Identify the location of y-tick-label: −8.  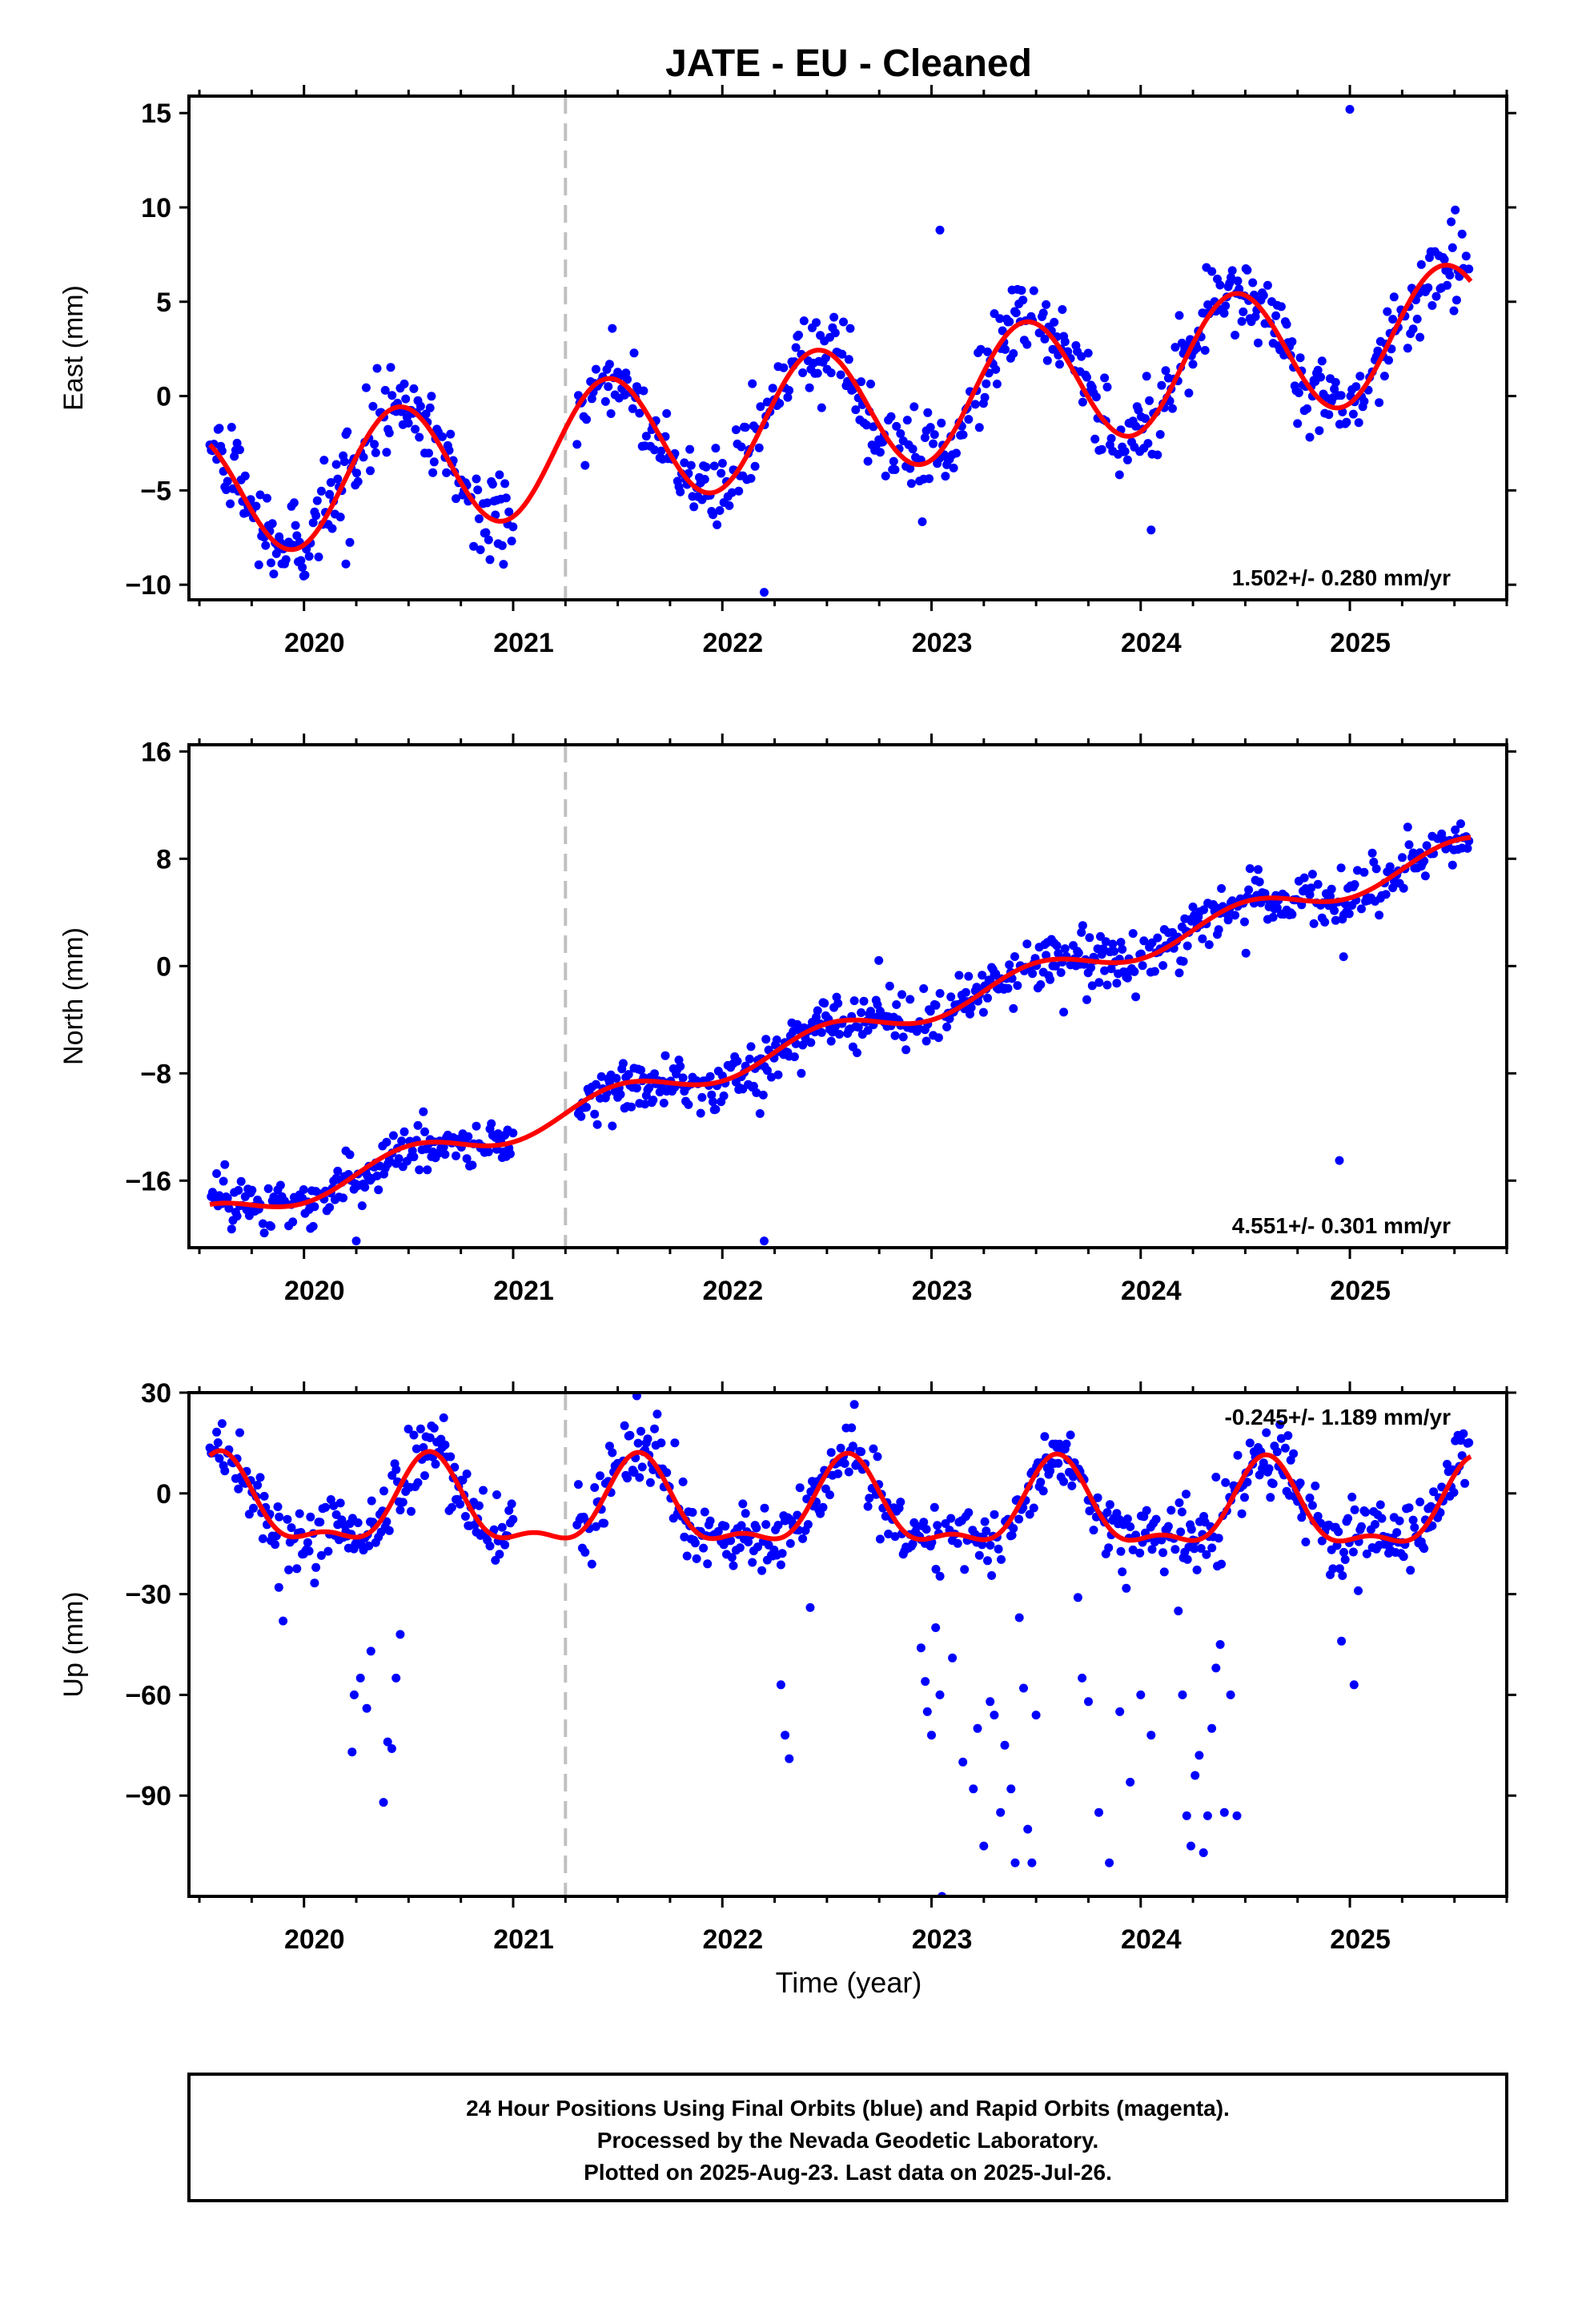
(155, 1074).